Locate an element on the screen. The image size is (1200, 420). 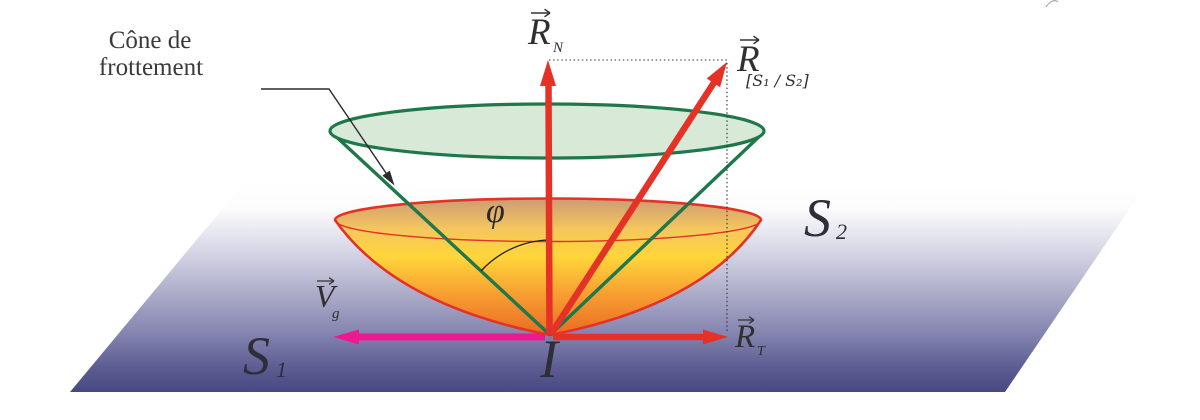
caption-line-2: frottement is located at coordinates (151, 67).